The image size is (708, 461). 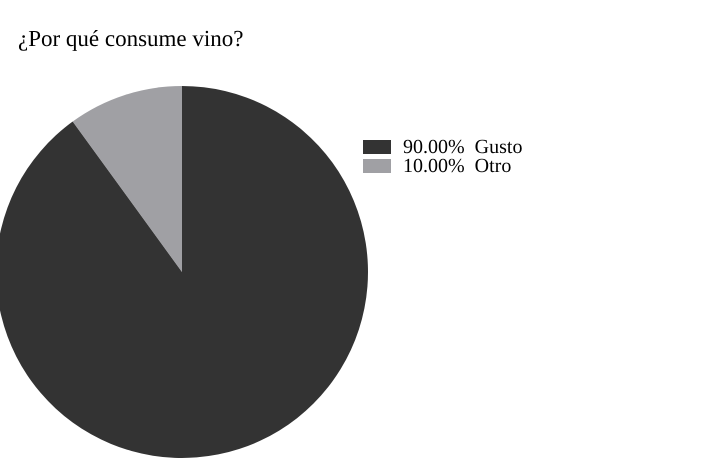 What do you see at coordinates (131, 38) in the screenshot?
I see `chart-title: ¿Por qué consume vino?` at bounding box center [131, 38].